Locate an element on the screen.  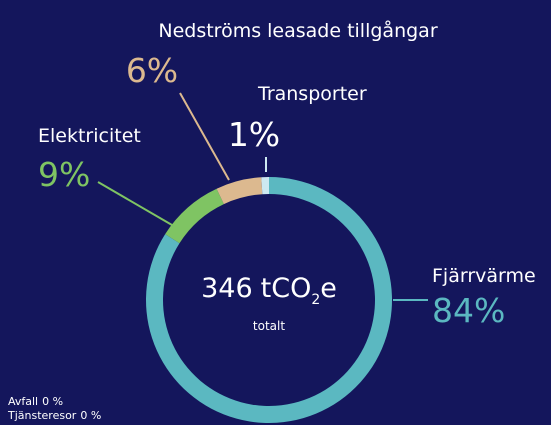
legend-label: Fjärrvärme is located at coordinates (484, 276).